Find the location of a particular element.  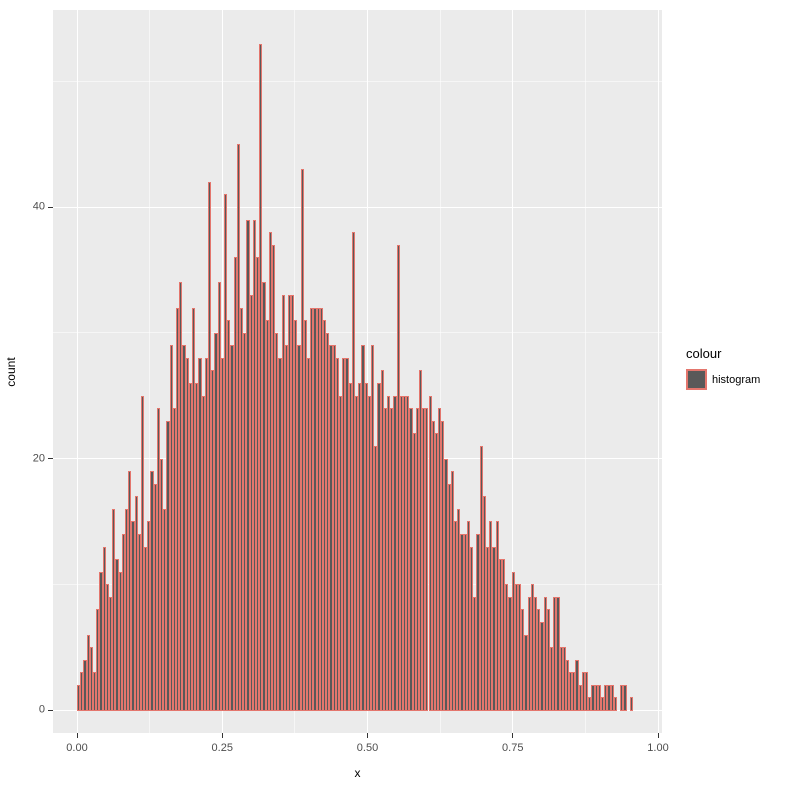

legend-title: colour is located at coordinates (704, 353).